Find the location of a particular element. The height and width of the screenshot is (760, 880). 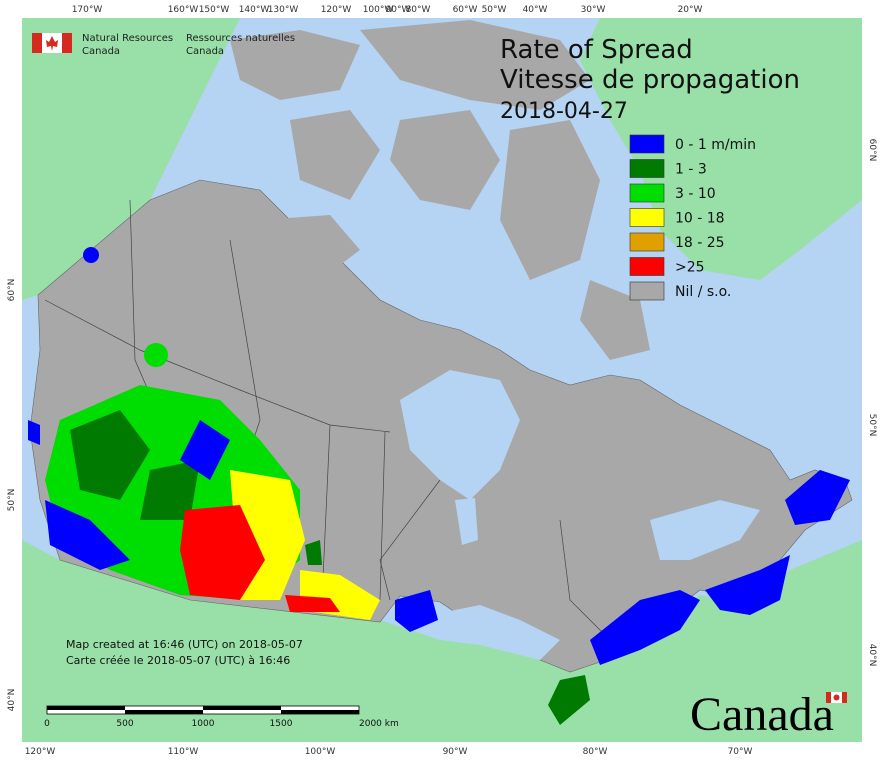

legend-label: Nil / s.o. is located at coordinates (703, 292).